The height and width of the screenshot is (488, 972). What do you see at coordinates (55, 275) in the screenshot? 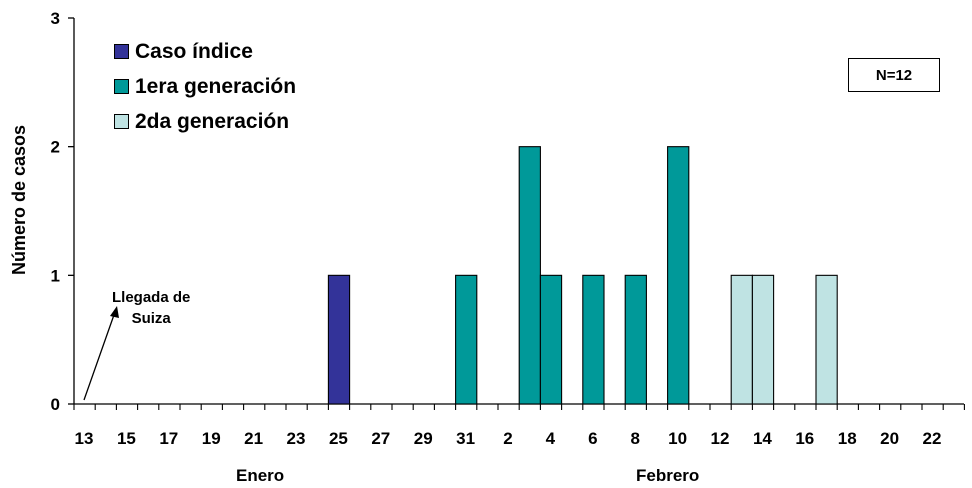
I see `y-tick-label: 1` at bounding box center [55, 275].